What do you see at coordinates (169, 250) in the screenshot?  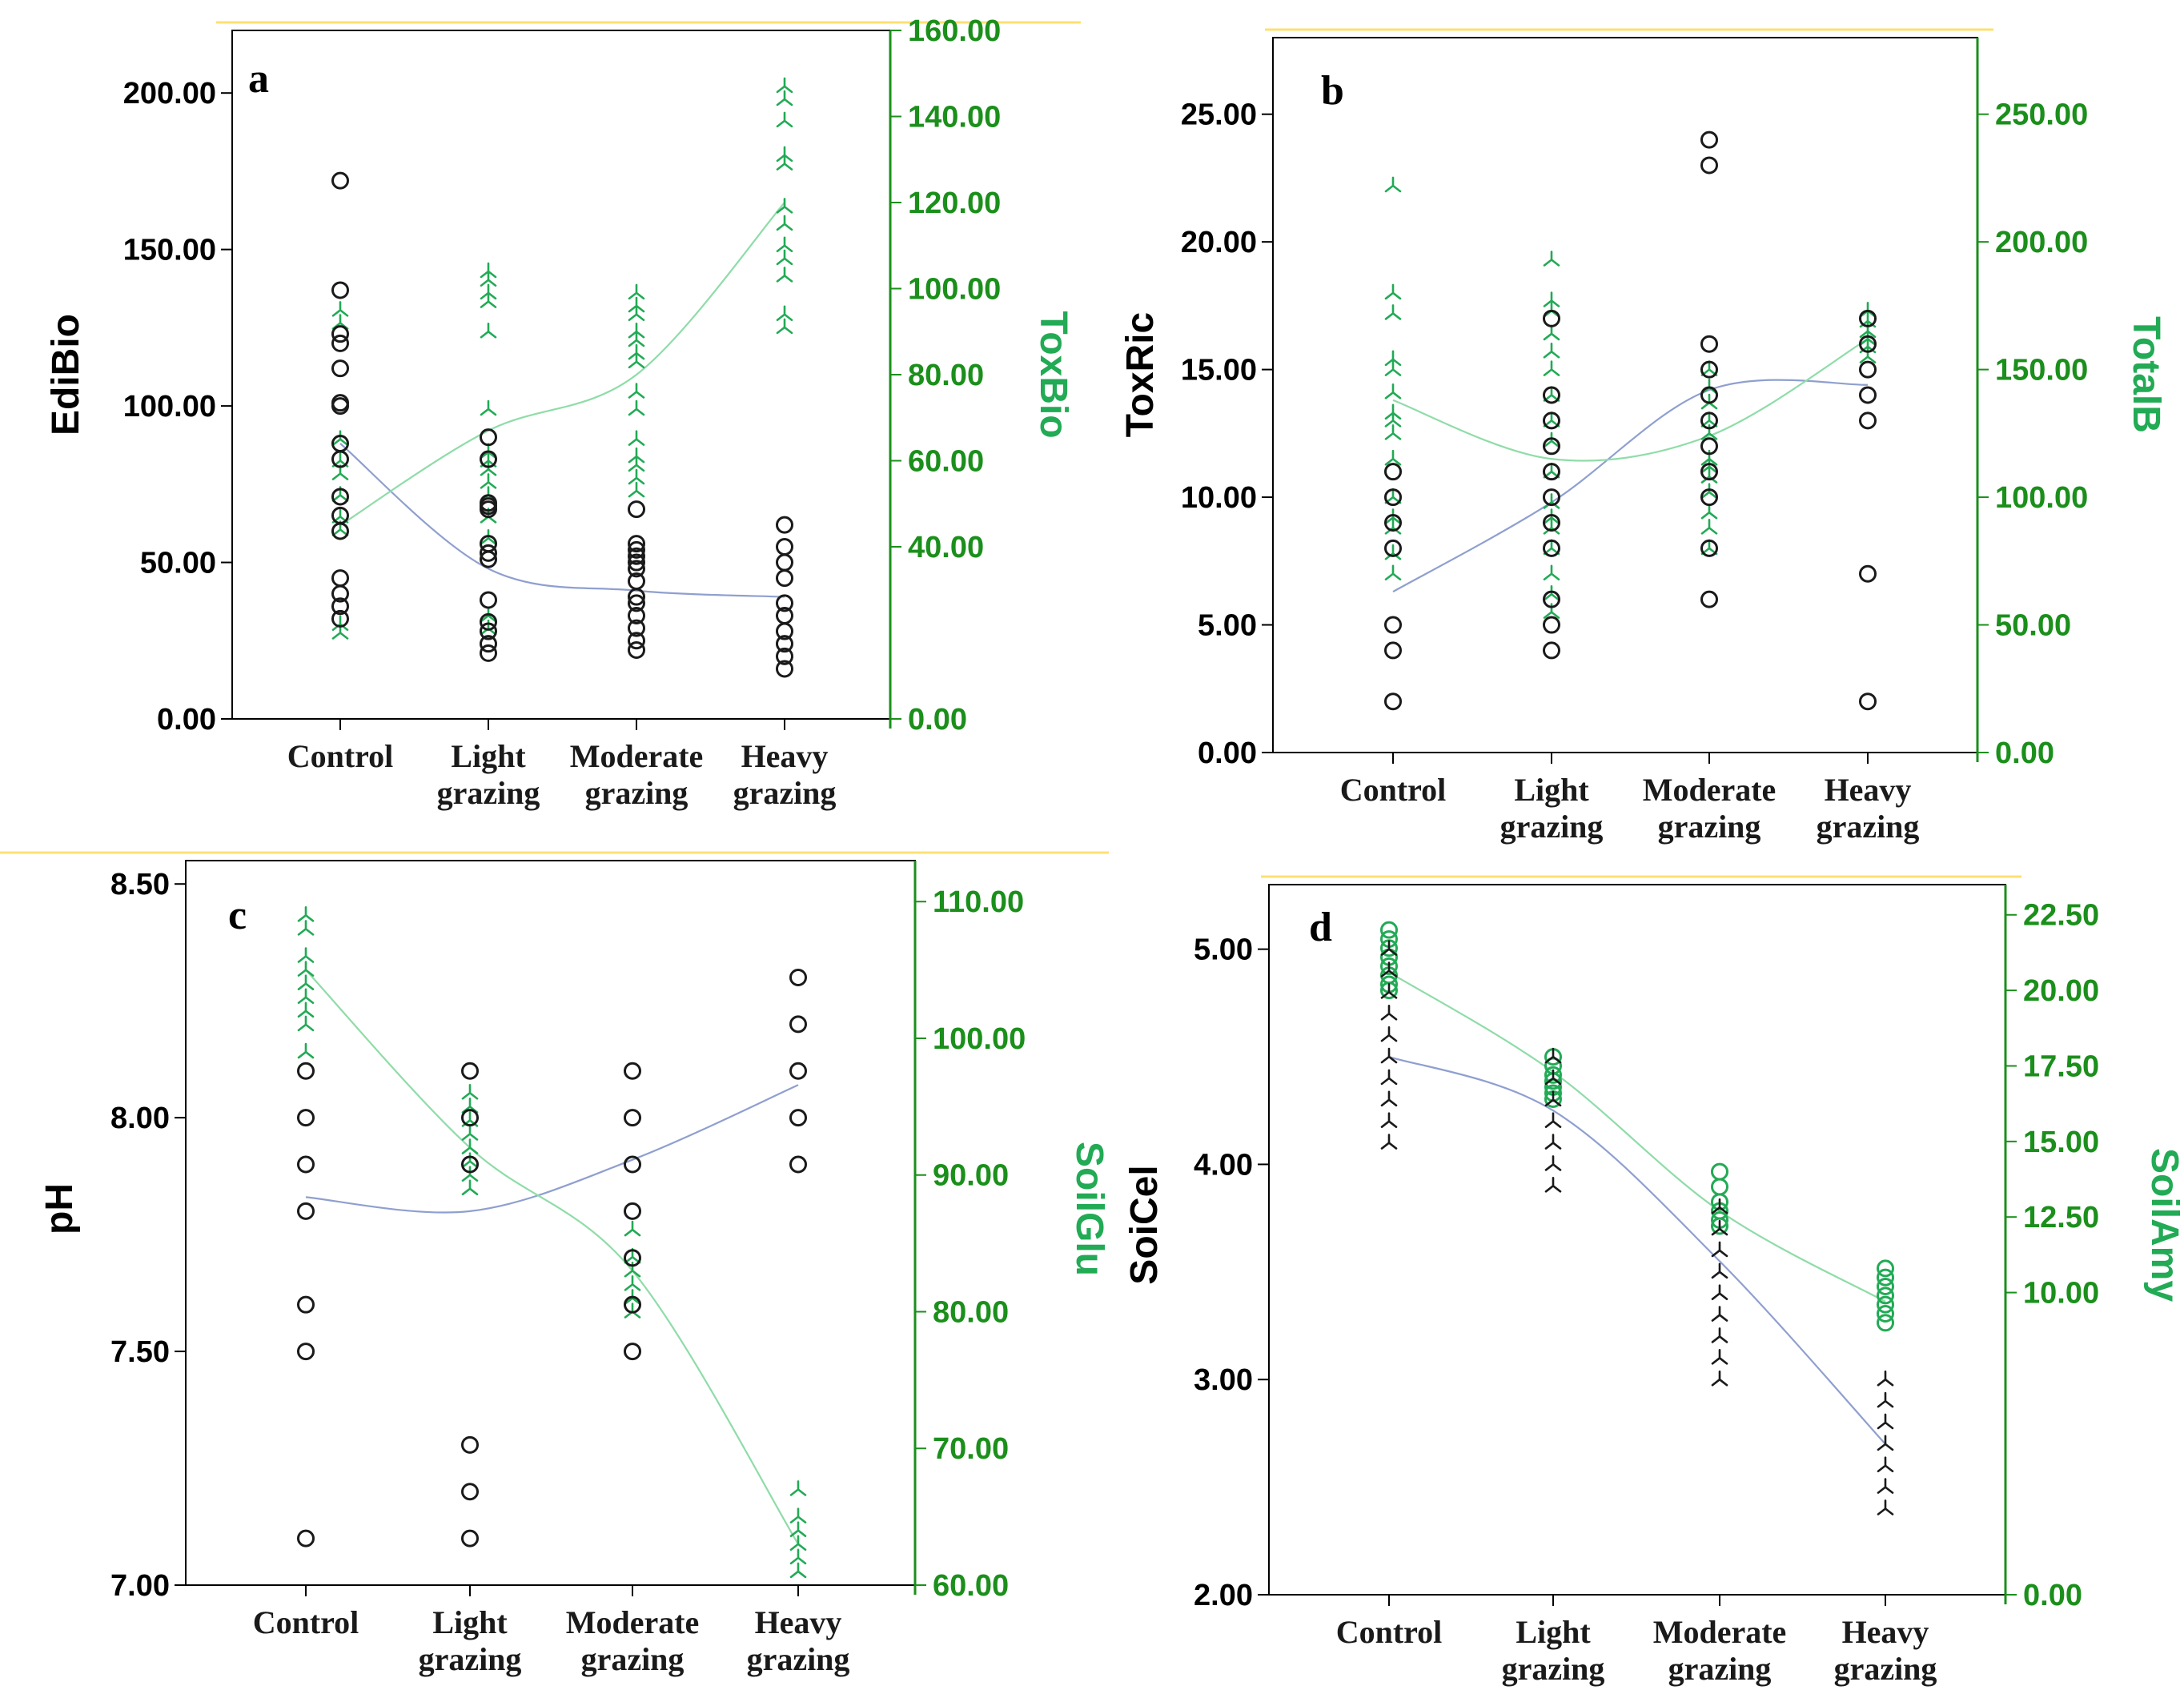 I see `left-tick-label: 150.00` at bounding box center [169, 250].